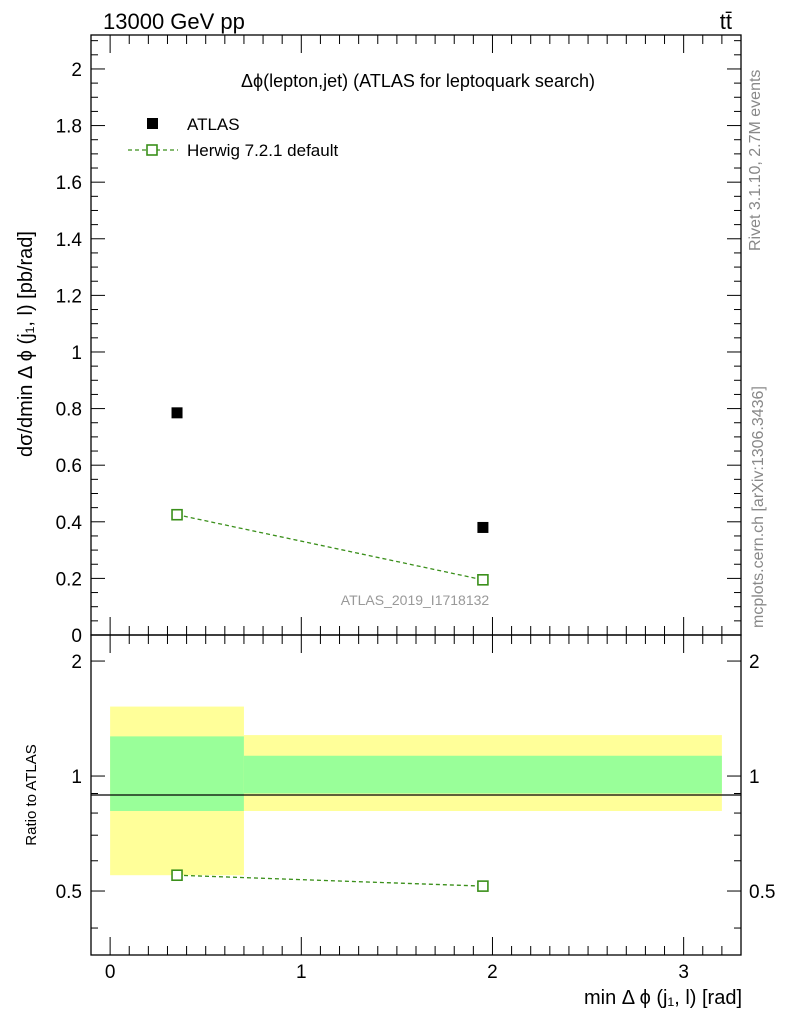  Describe the element at coordinates (69, 410) in the screenshot. I see `main-y-tick-label: 0.8` at that location.